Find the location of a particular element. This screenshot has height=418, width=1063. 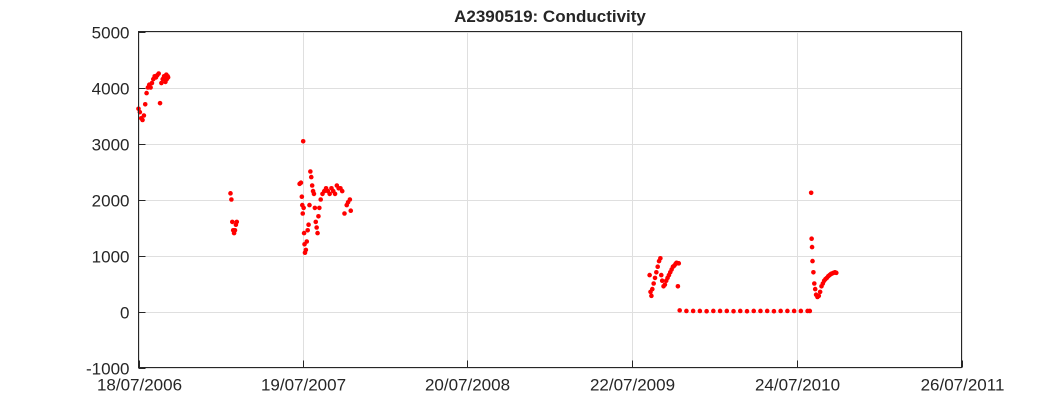

y-axis: -1000 0 1000 2000 3000 4000 5000 is located at coordinates (116, 201).